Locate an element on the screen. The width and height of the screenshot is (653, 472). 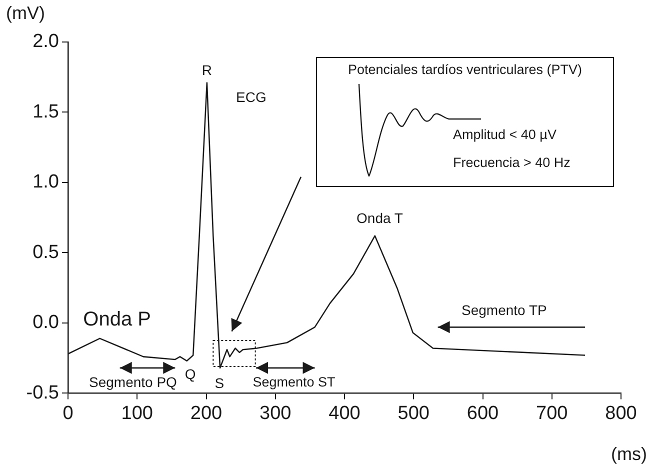
annotation: Segmento TP is located at coordinates (504, 310).